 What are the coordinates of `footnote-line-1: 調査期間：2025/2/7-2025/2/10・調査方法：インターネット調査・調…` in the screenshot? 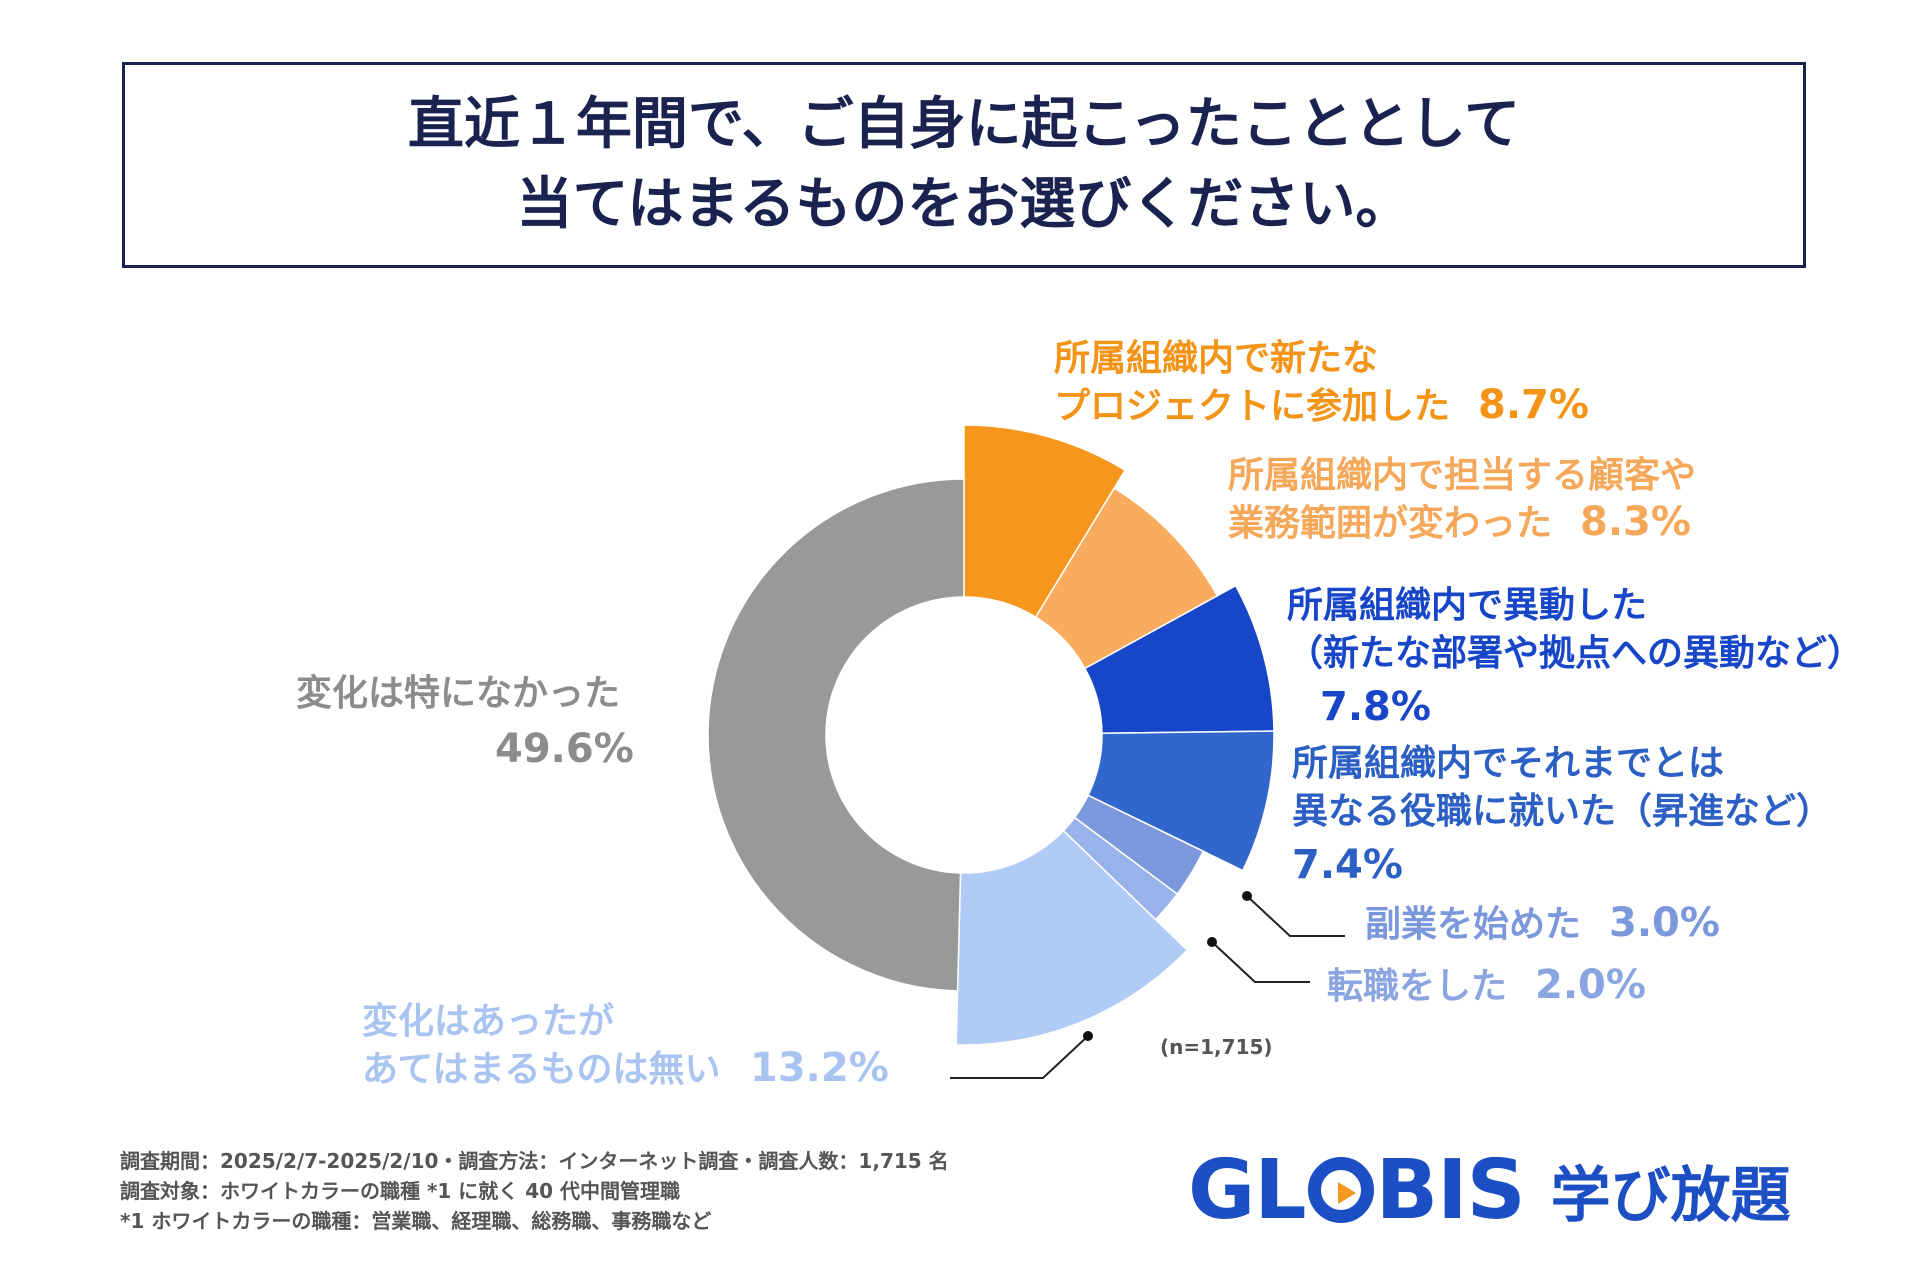 It's located at (534, 1161).